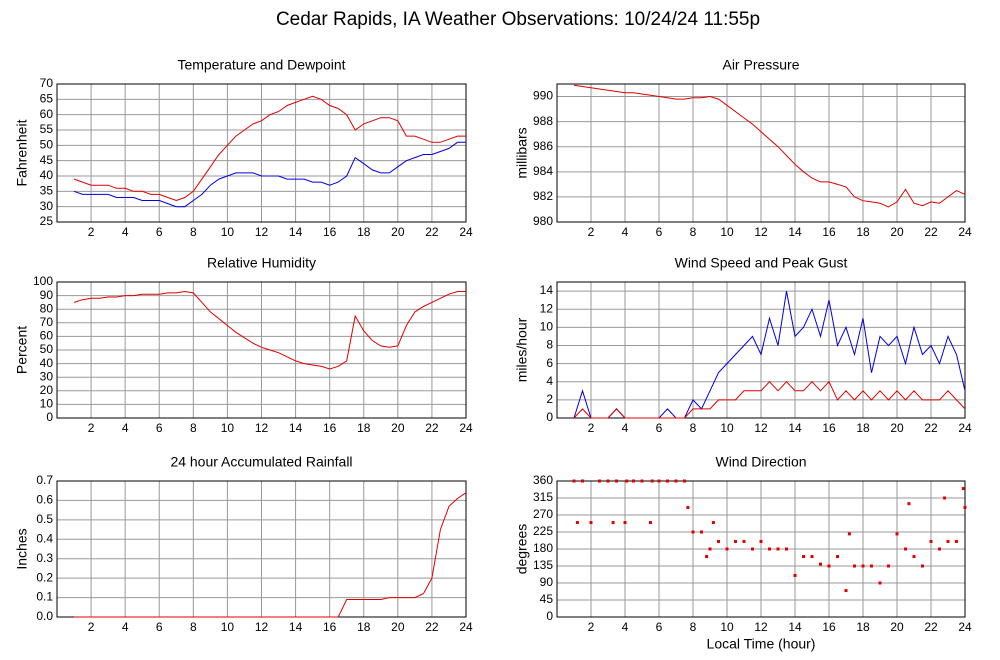 Image resolution: width=1000 pixels, height=660 pixels. What do you see at coordinates (44, 577) in the screenshot?
I see `y-tick-label: 0.2` at bounding box center [44, 577].